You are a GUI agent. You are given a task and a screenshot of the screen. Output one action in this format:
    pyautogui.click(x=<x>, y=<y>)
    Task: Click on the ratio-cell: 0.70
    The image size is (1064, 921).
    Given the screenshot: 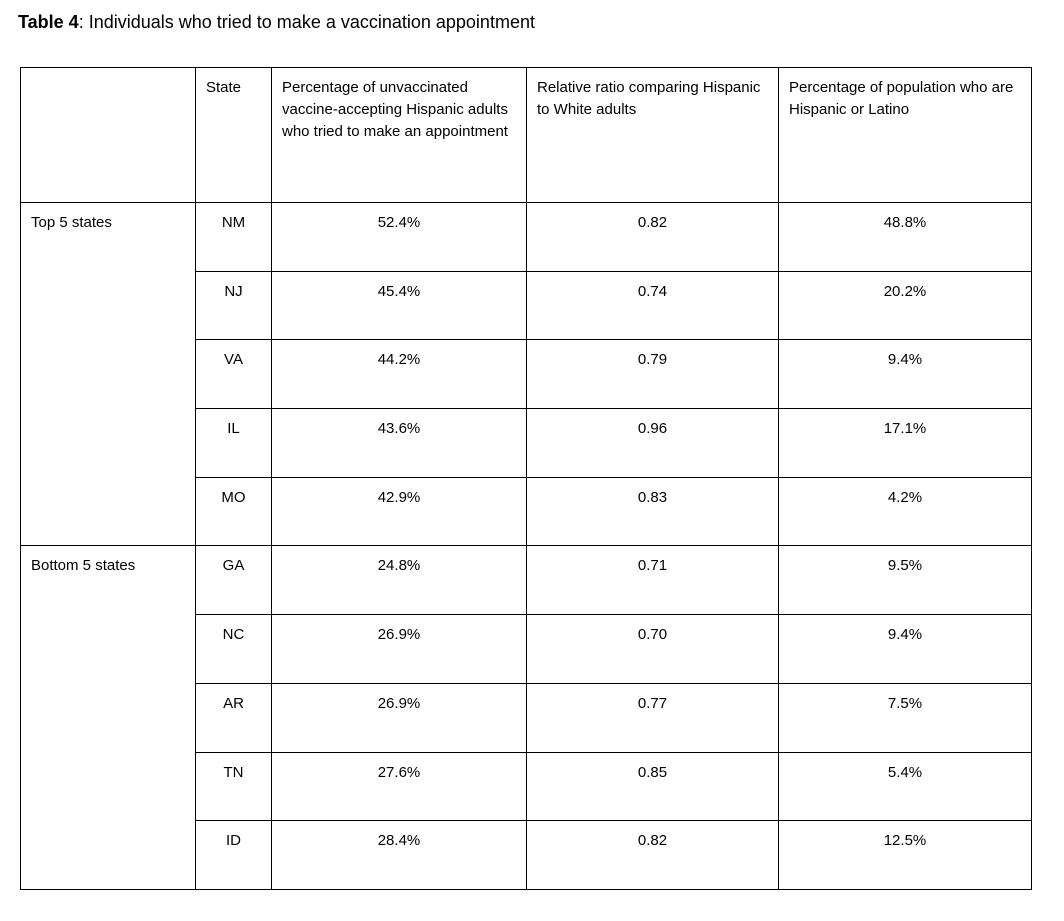 What is the action you would take?
    pyautogui.click(x=652, y=649)
    